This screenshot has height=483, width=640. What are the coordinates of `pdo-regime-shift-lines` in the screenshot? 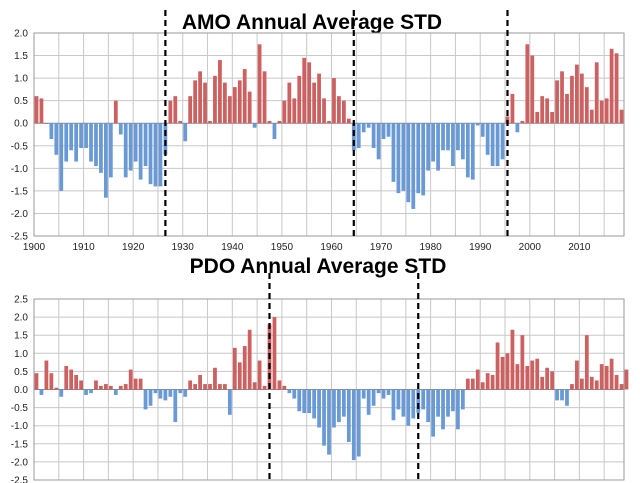 It's located at (344, 378).